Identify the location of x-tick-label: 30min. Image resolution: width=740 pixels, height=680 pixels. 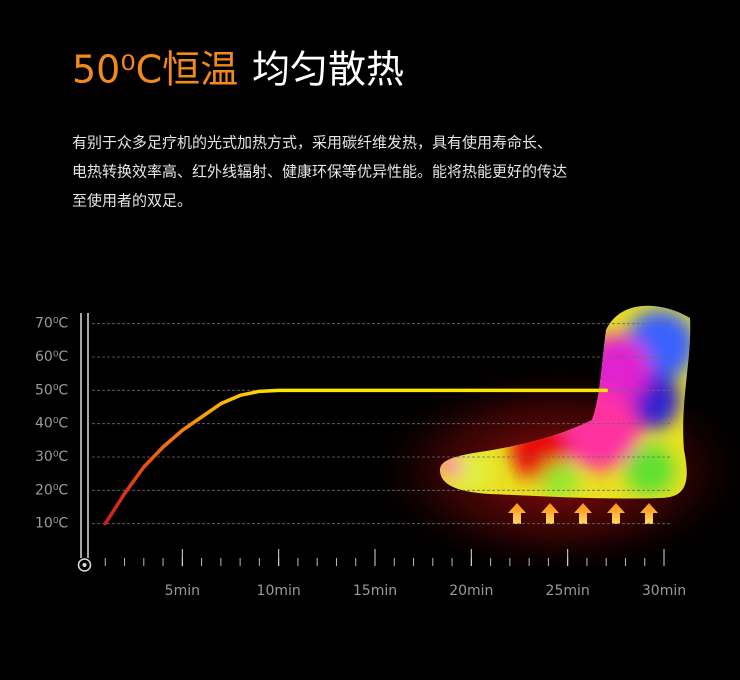
(664, 591).